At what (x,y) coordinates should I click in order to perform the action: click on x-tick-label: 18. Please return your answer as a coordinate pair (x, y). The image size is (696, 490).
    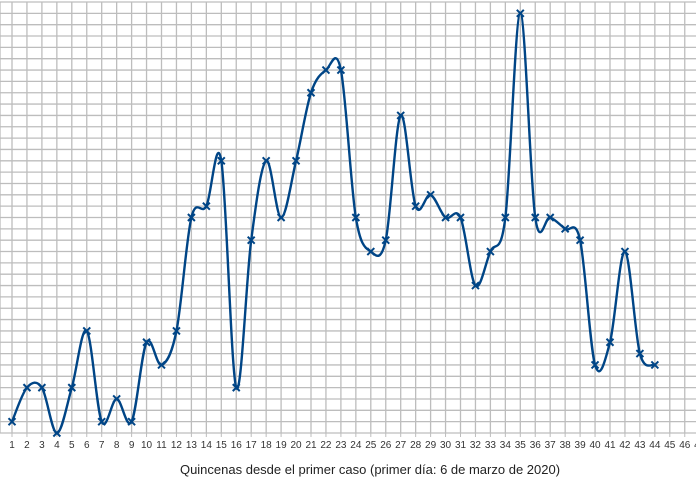
    Looking at the image, I should click on (267, 445).